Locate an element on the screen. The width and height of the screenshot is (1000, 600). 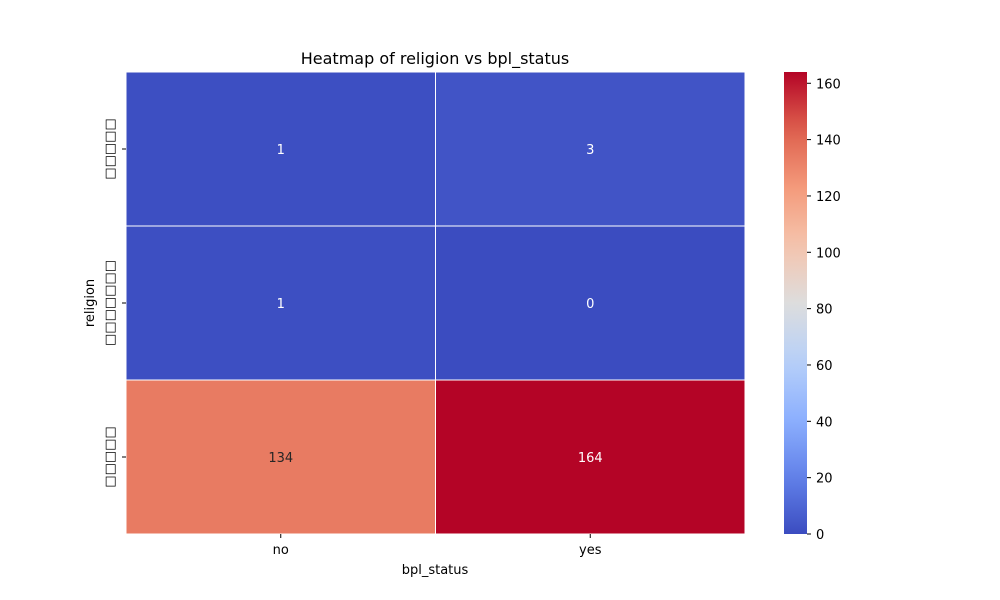
colorbar-tick-label: 160 is located at coordinates (828, 84).